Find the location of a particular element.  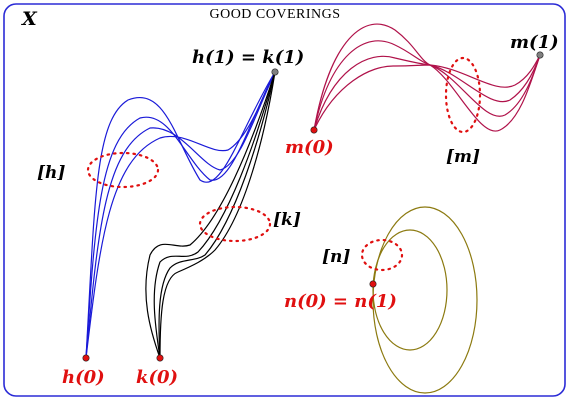

h-start-label: h(0) is located at coordinates (83, 377).